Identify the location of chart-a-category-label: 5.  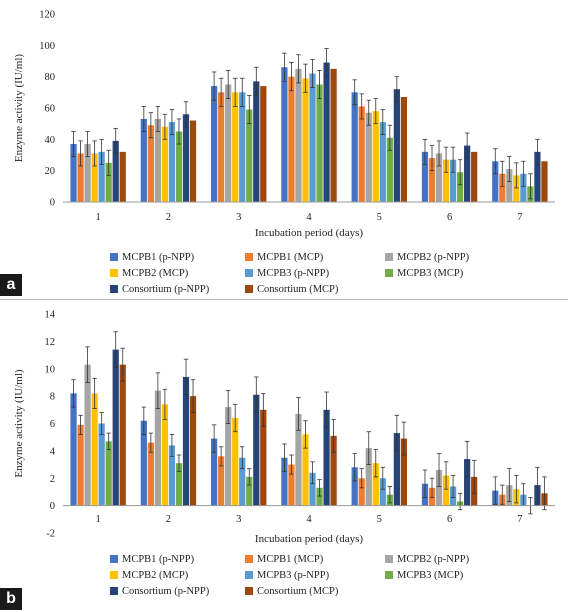
(379, 217).